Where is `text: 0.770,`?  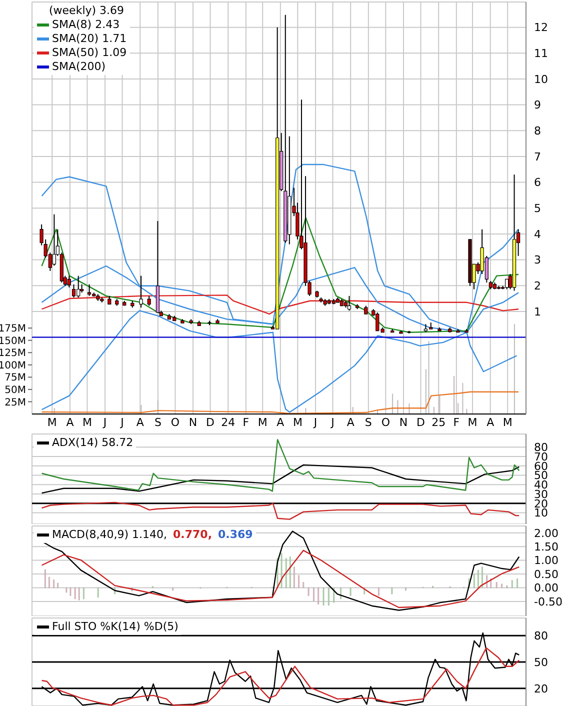 text: 0.770, is located at coordinates (192, 535).